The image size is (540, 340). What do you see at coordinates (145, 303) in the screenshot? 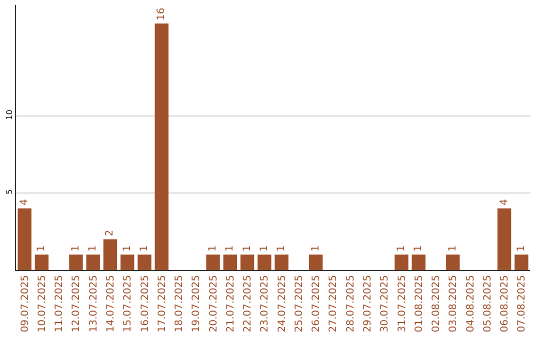
I see `x-tick-label: 16.07.2025` at bounding box center [145, 303].